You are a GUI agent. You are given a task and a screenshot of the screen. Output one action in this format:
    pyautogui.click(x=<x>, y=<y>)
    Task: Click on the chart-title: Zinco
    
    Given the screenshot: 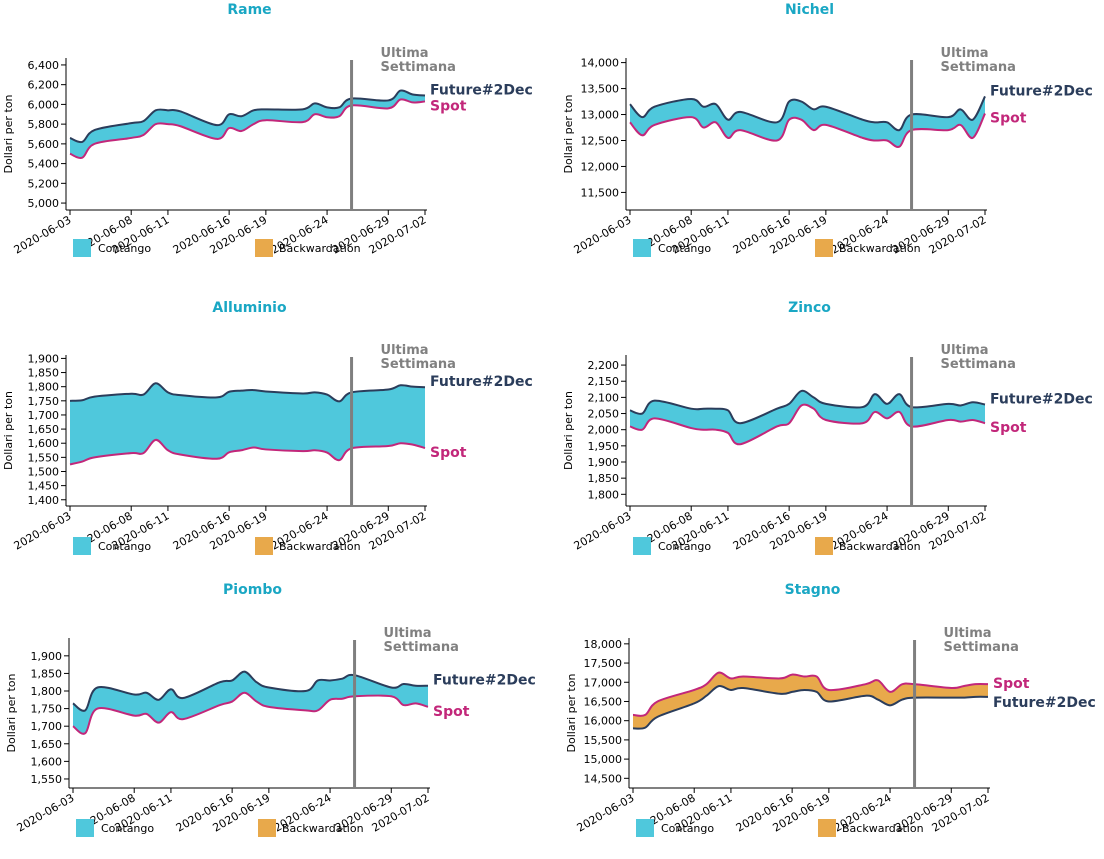 What is the action you would take?
    pyautogui.click(x=809, y=308)
    